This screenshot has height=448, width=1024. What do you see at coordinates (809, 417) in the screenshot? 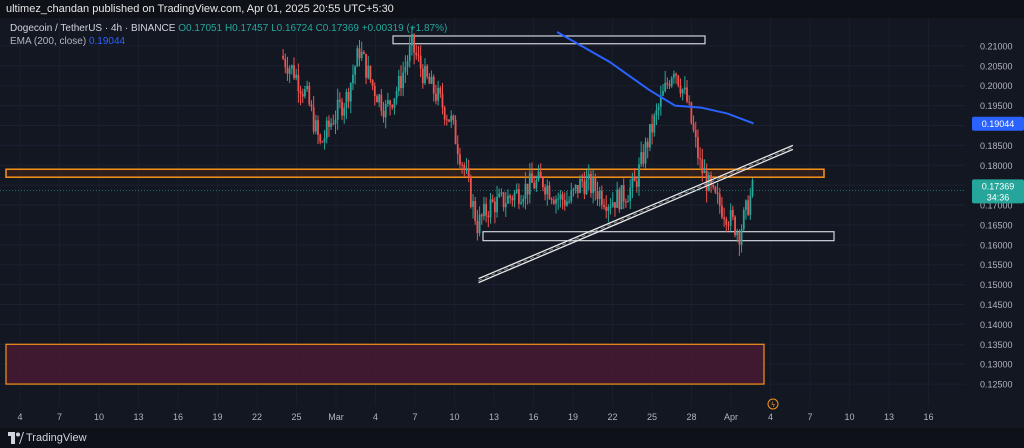
I see `x-tick-label: 7` at bounding box center [809, 417].